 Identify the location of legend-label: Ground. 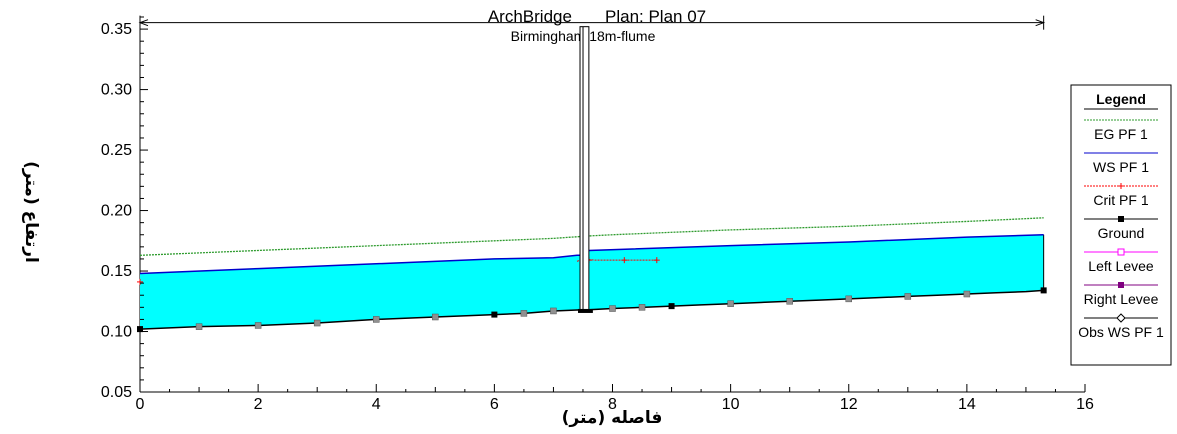
(1121, 233).